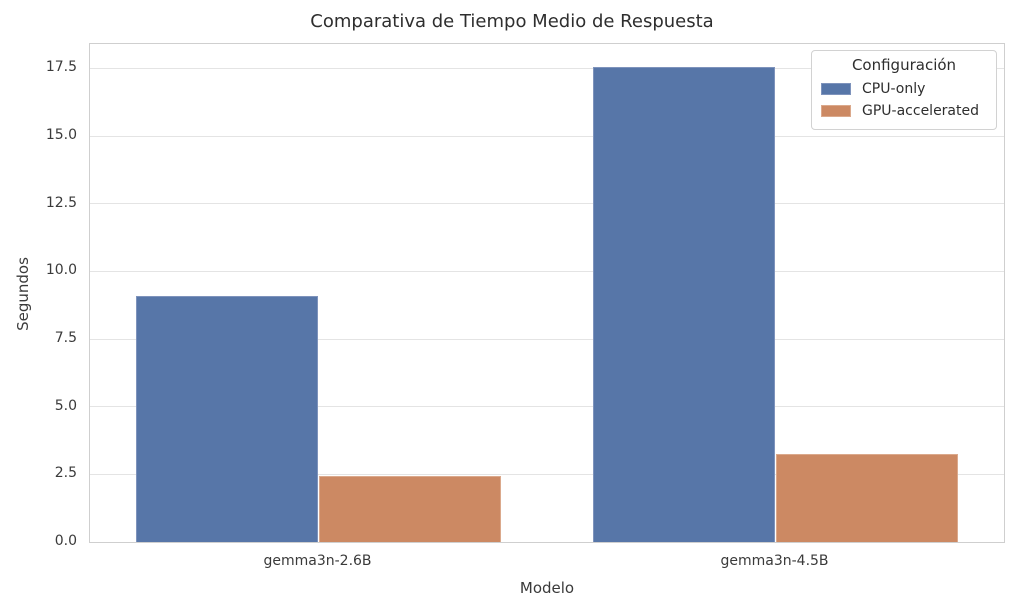 This screenshot has height=614, width=1024. Describe the element at coordinates (65, 541) in the screenshot. I see `y-tick-label: 0.0` at that location.